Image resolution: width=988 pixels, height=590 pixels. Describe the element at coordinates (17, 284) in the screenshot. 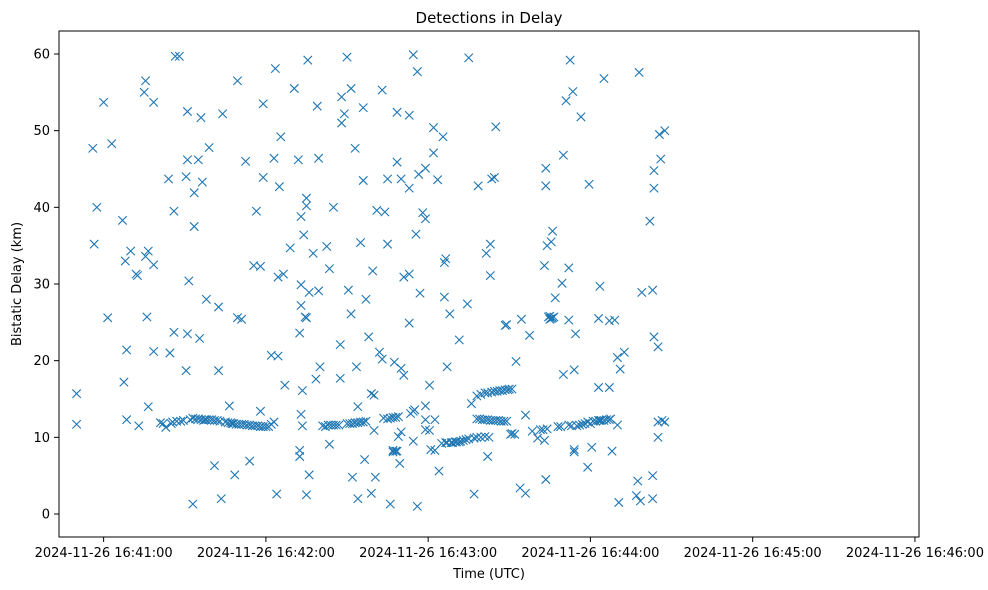

I see `y-axis-label: Bistatic Delay (km)` at that location.